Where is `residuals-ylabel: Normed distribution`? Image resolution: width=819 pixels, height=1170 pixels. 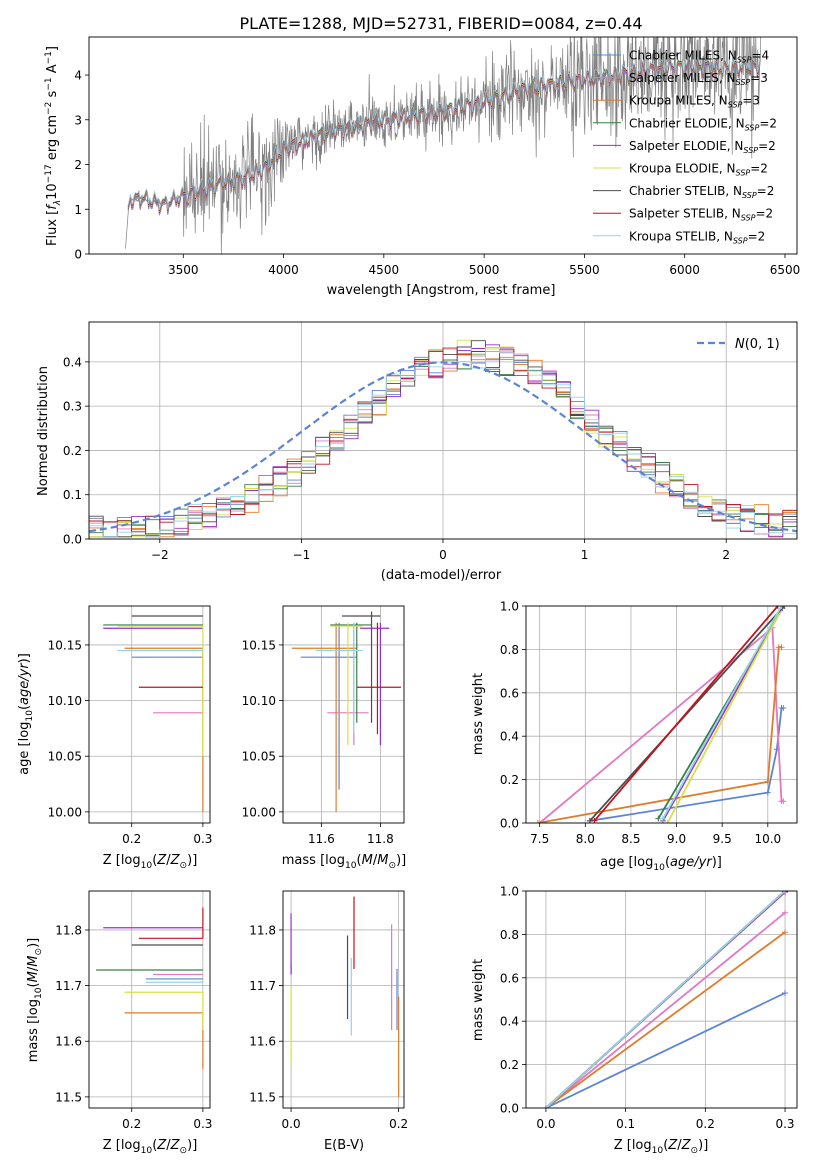
residuals-ylabel: Normed distribution is located at coordinates (43, 431).